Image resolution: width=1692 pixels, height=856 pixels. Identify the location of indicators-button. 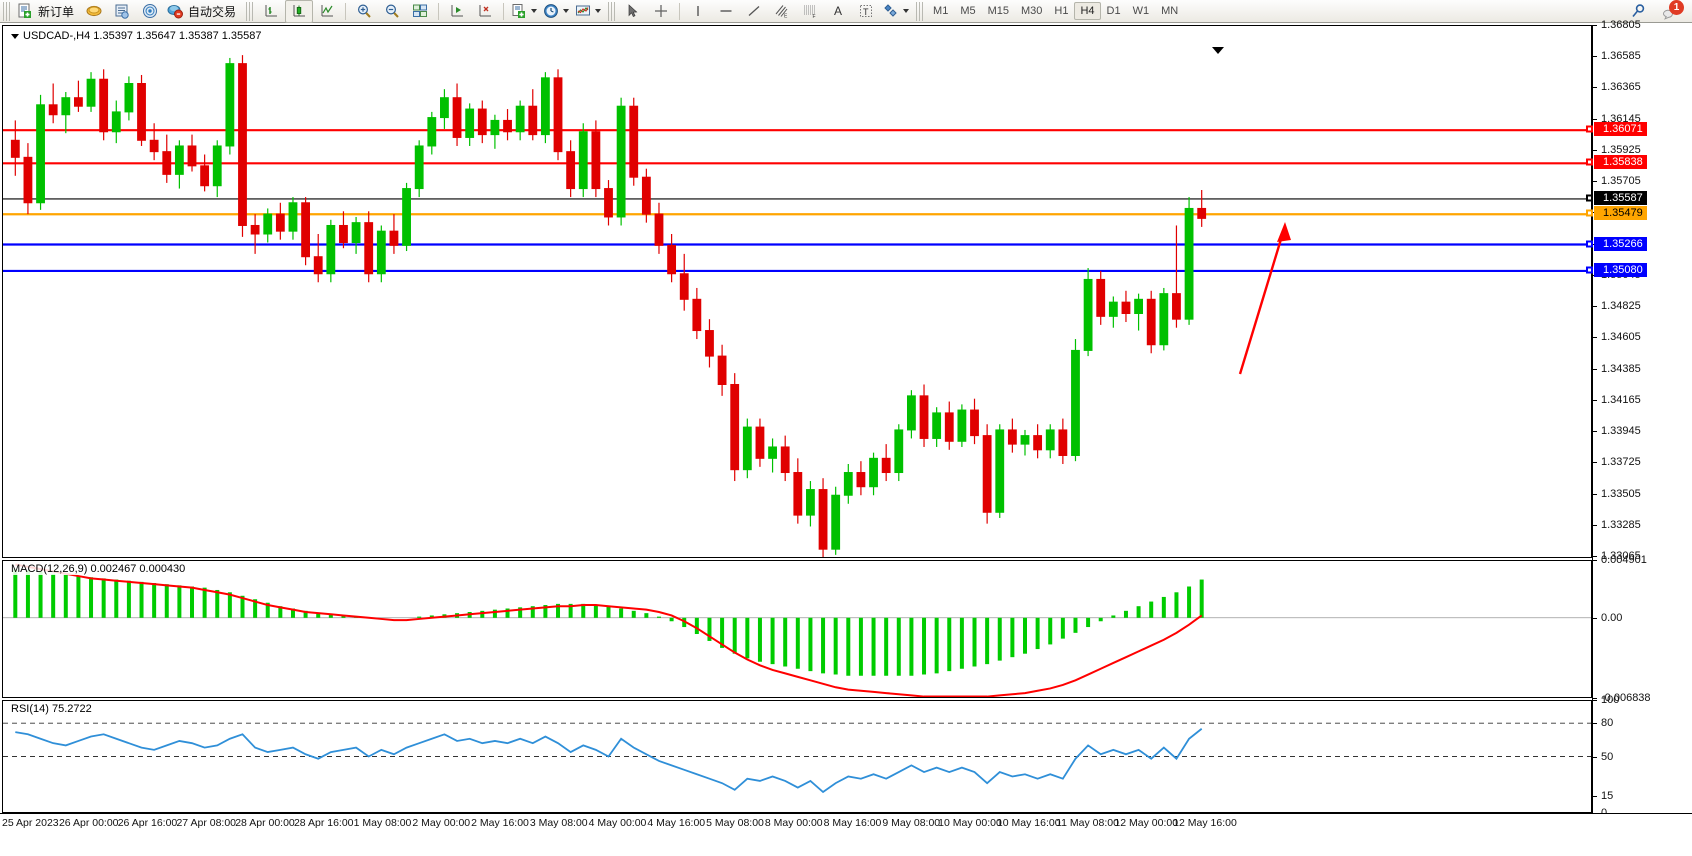
(524, 11).